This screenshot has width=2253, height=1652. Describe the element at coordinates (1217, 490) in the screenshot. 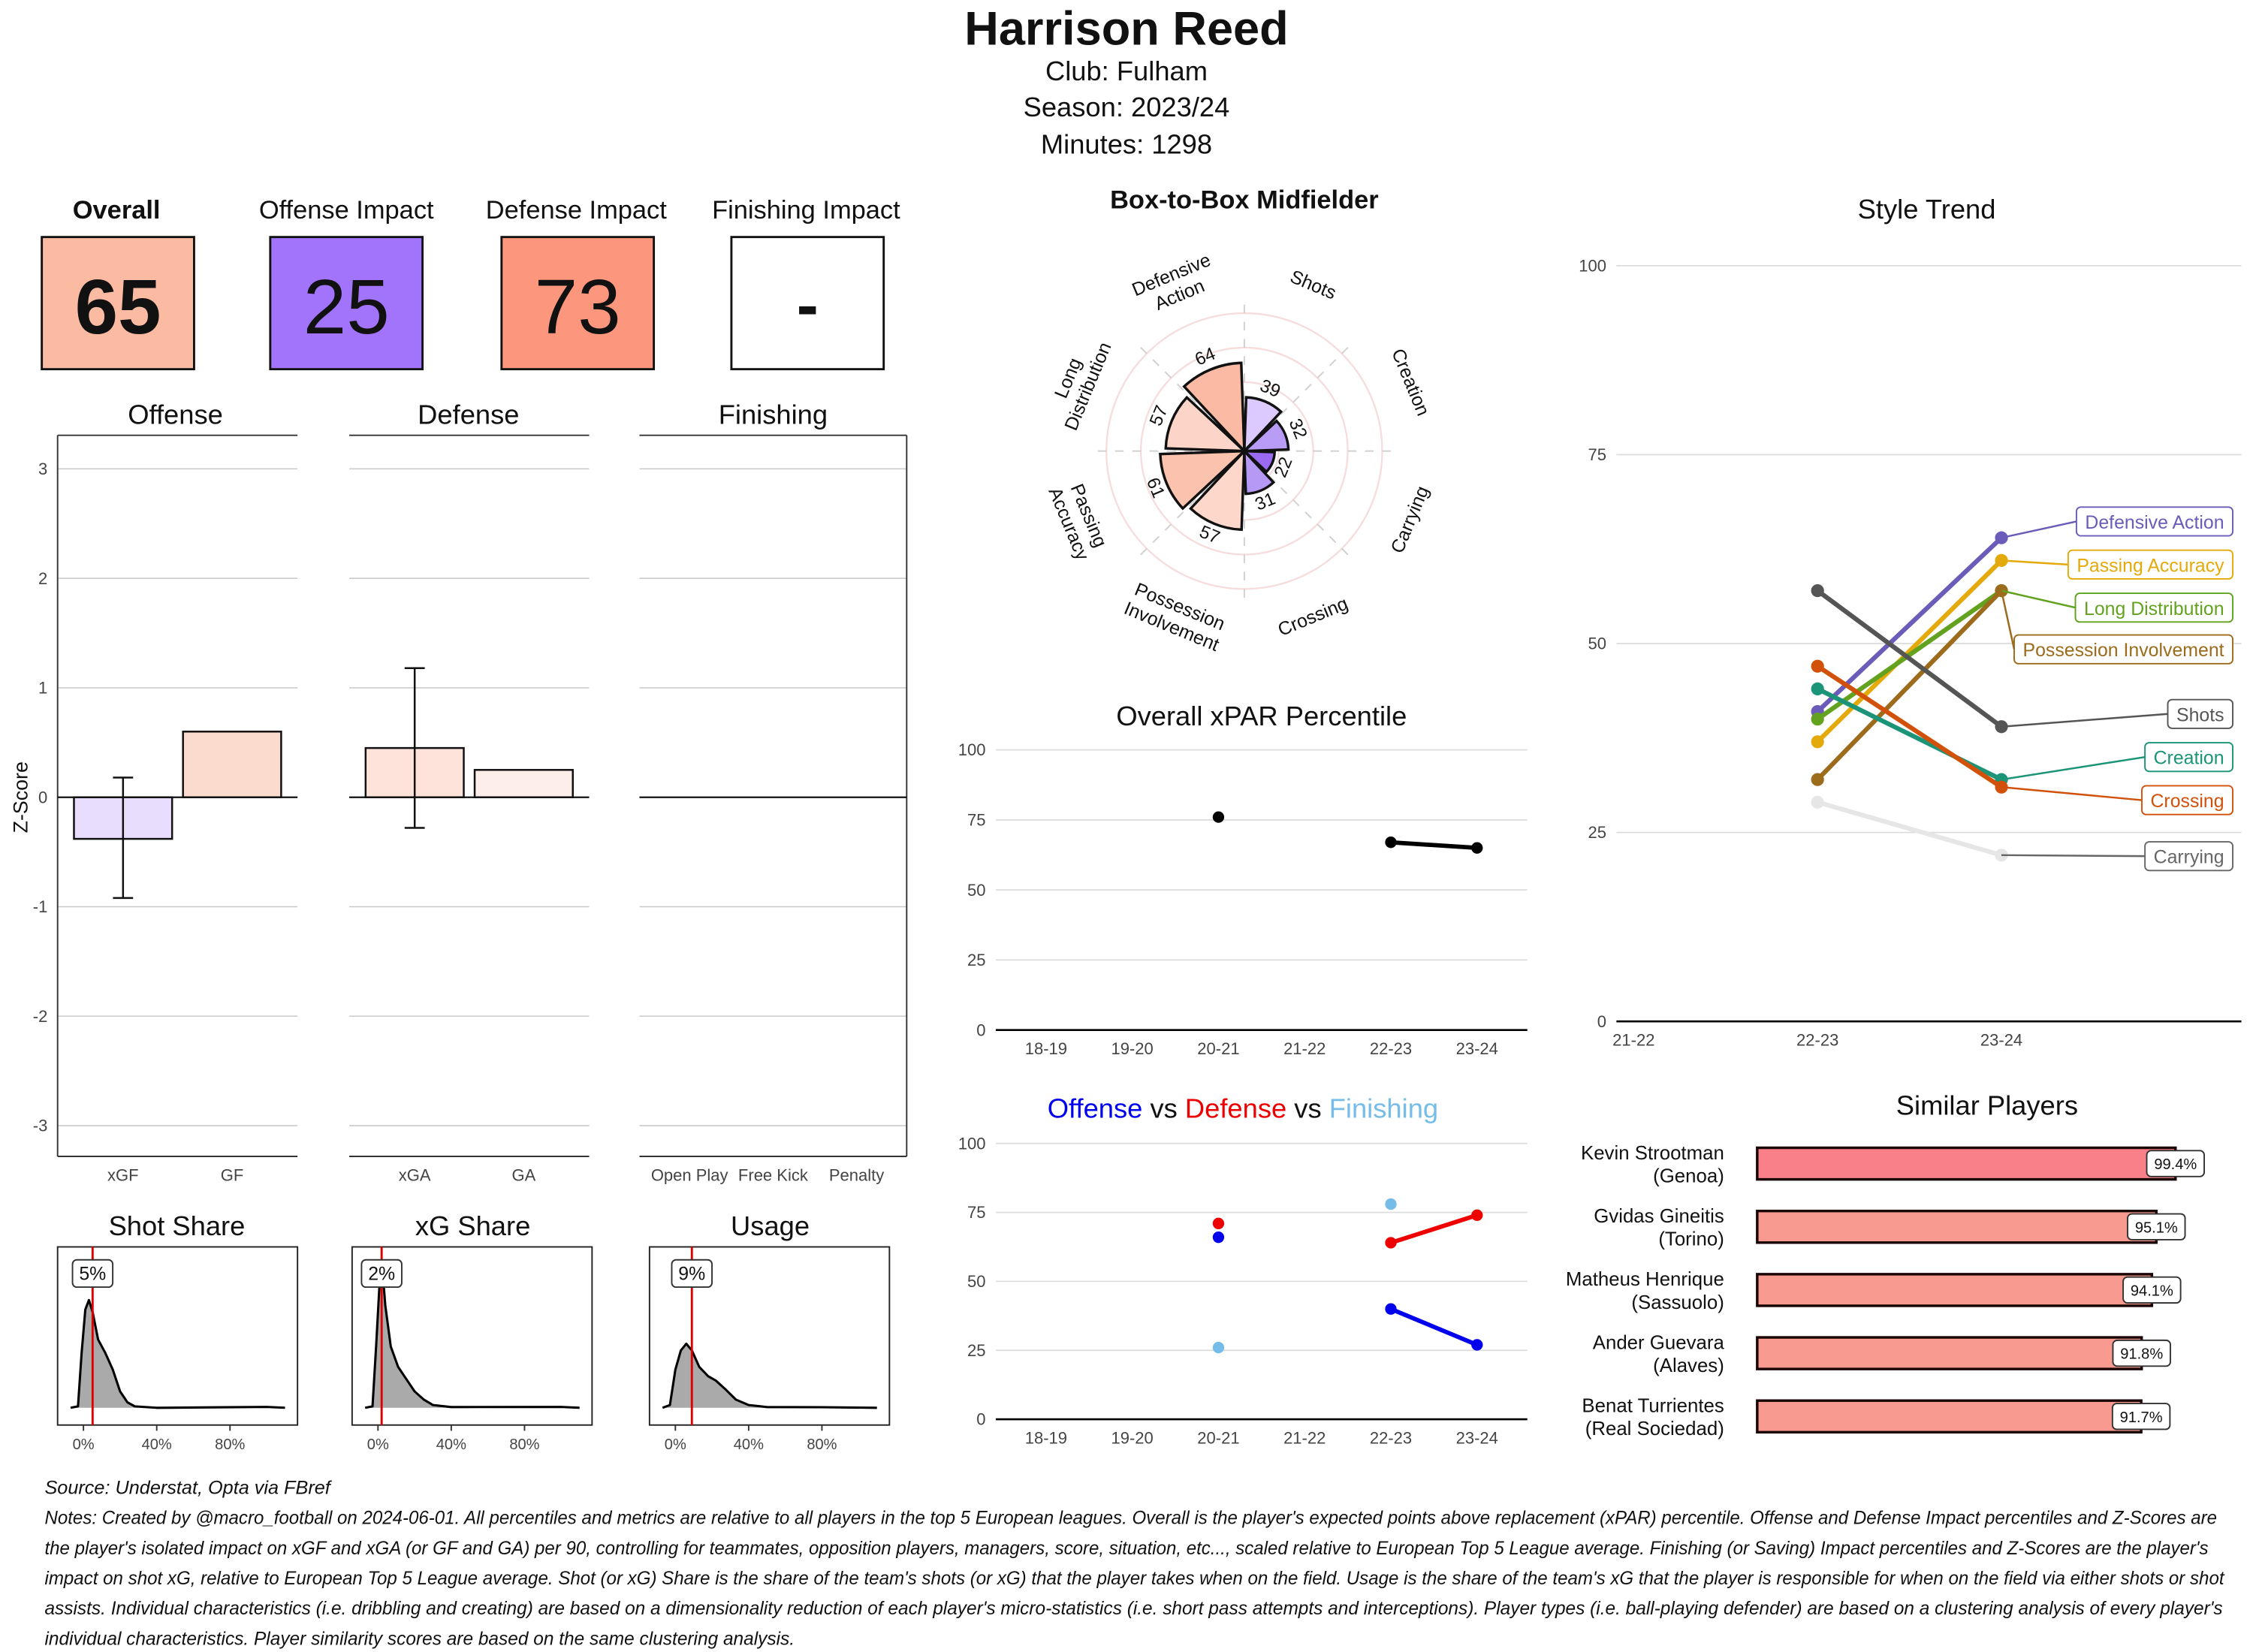

I see `radar-bar-possession-involvement` at that location.